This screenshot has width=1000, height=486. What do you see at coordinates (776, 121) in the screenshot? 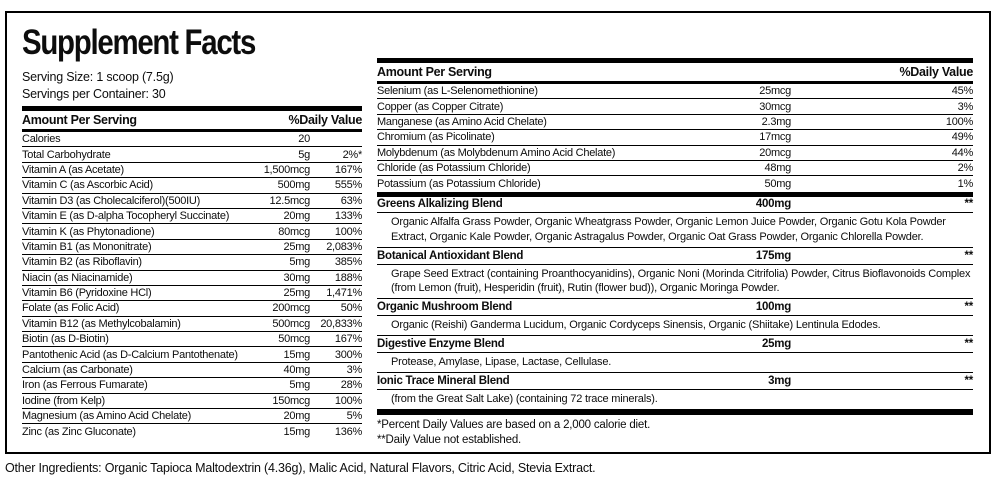
I see `nutrient-amount: 2.3mg` at bounding box center [776, 121].